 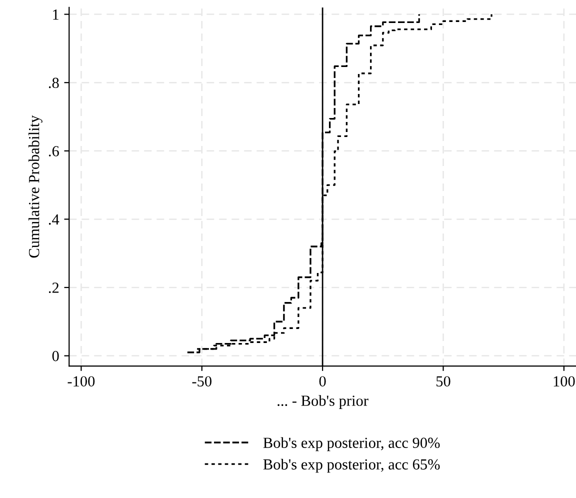 What do you see at coordinates (81, 381) in the screenshot?
I see `x-tick-label: -100` at bounding box center [81, 381].